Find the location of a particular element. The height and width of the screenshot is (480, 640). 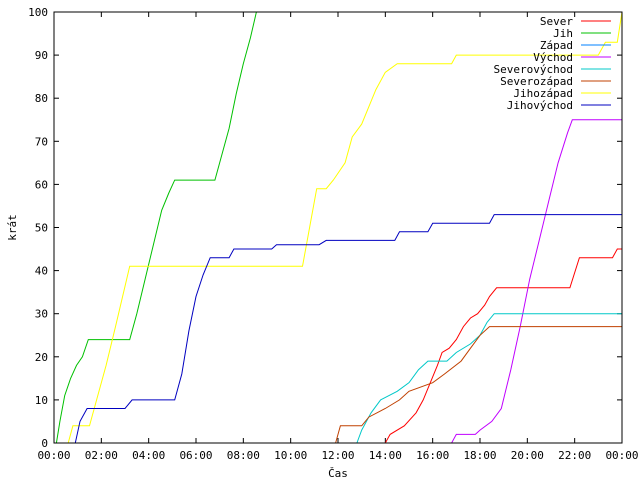

x-tick-label: 02:00 is located at coordinates (101, 455).